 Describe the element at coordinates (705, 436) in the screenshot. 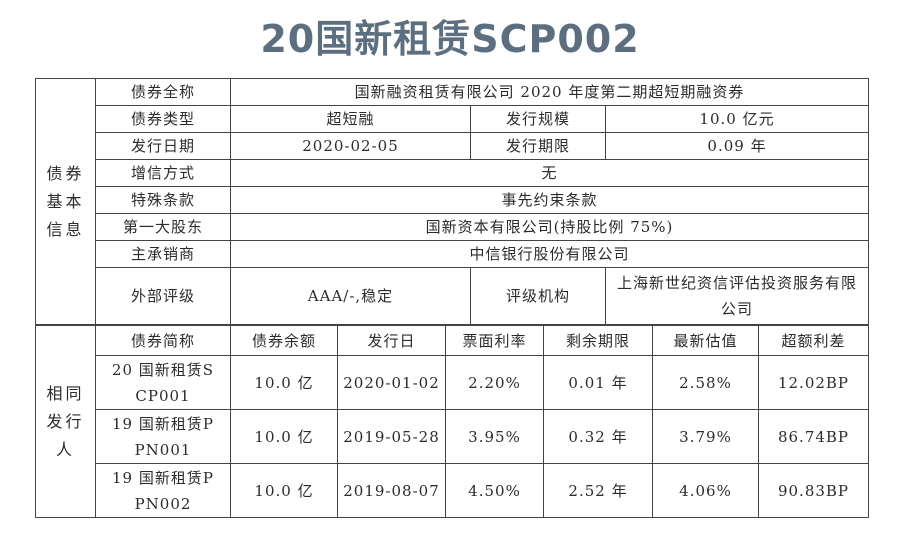

I see `table-cell: 3.79%` at that location.